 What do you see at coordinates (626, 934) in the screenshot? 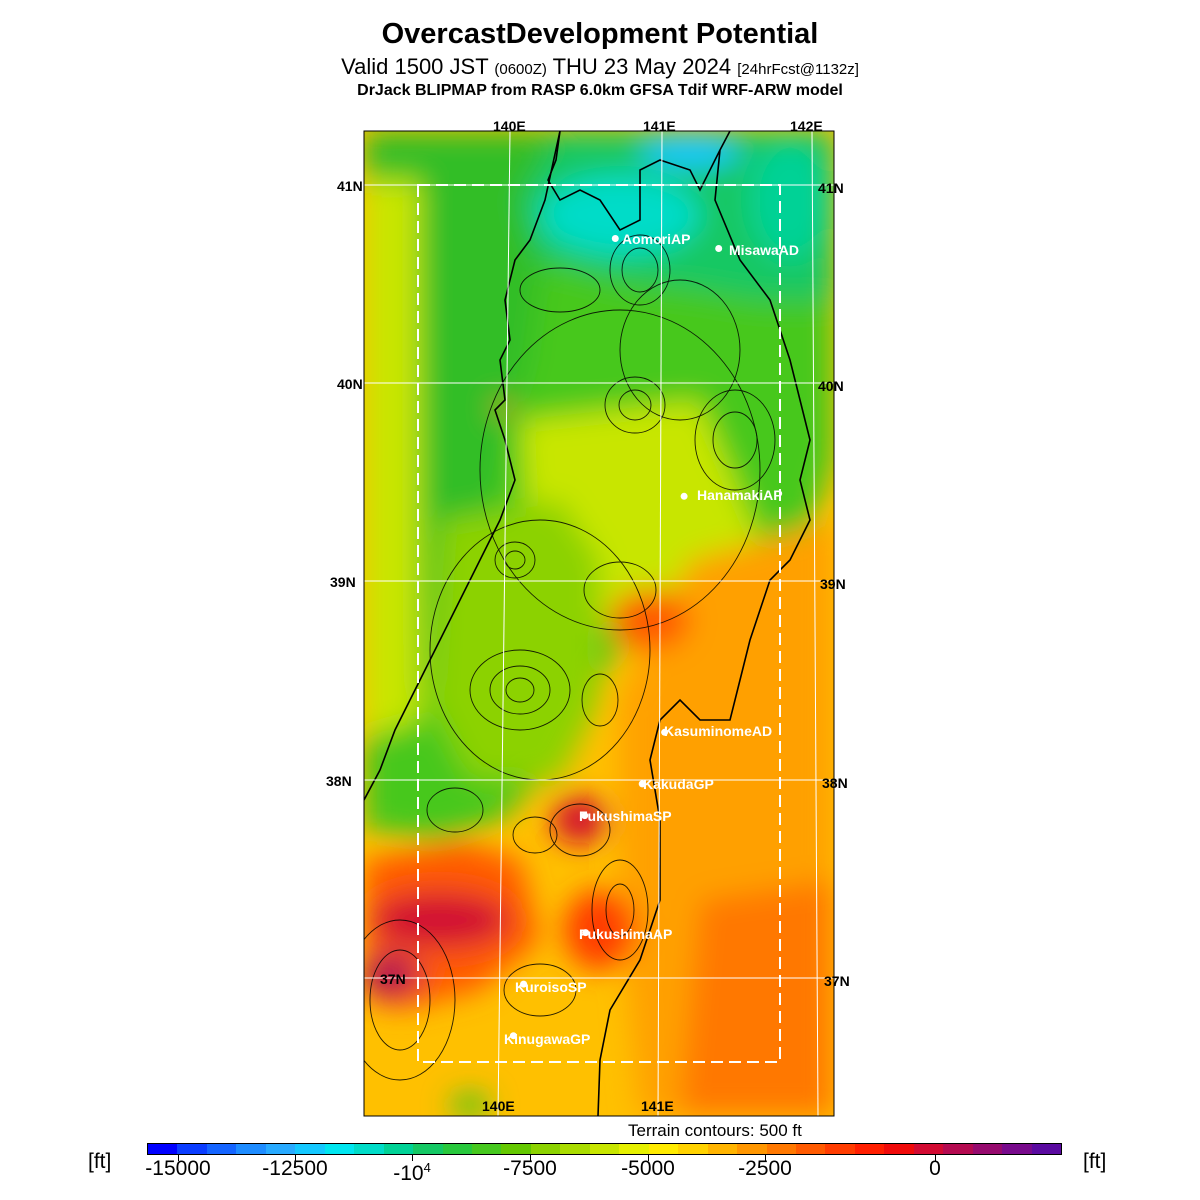
I see `station-label-fukushimaap: FukushimaAP` at bounding box center [626, 934].